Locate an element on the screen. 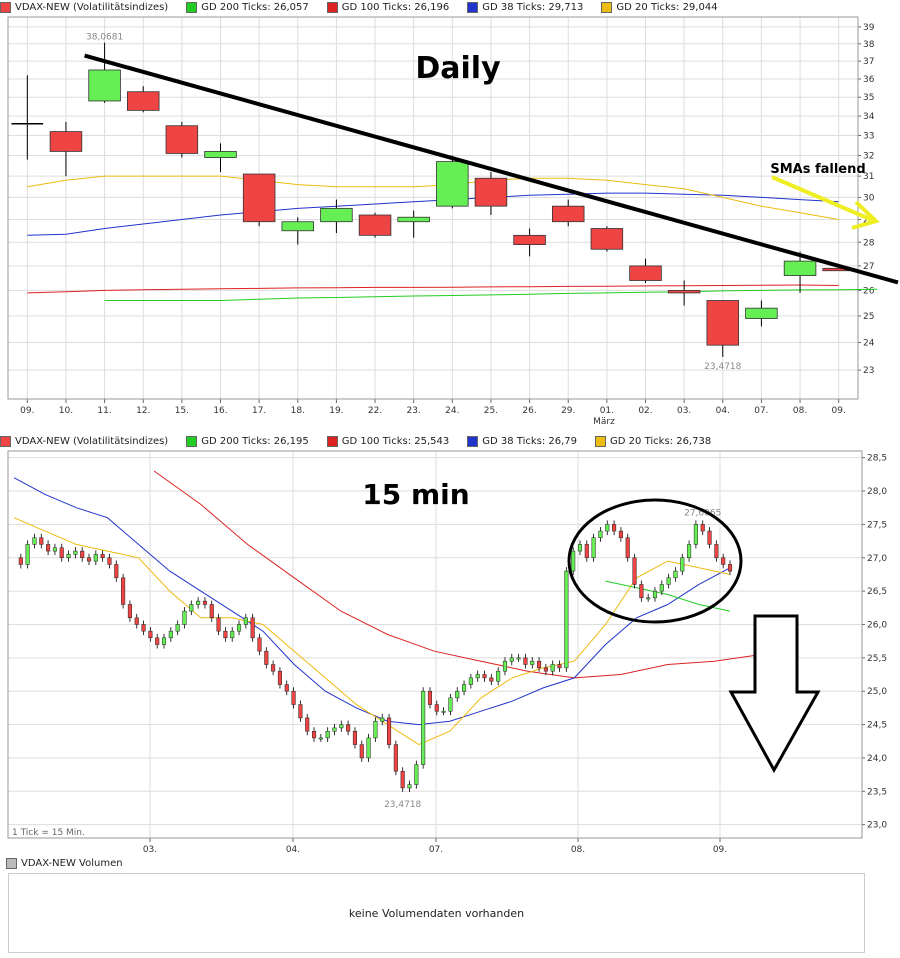 The image size is (900, 958). x-tick-label: 02. is located at coordinates (645, 411).